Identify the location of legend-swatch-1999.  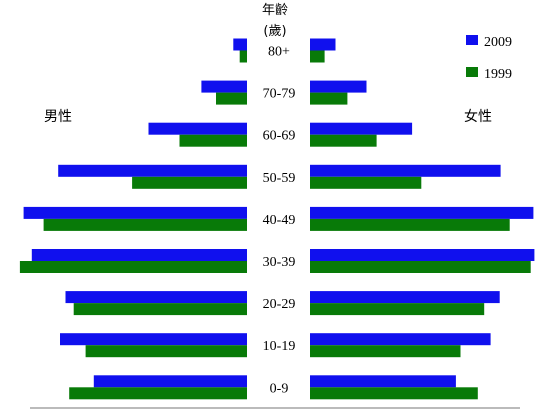
(472, 72).